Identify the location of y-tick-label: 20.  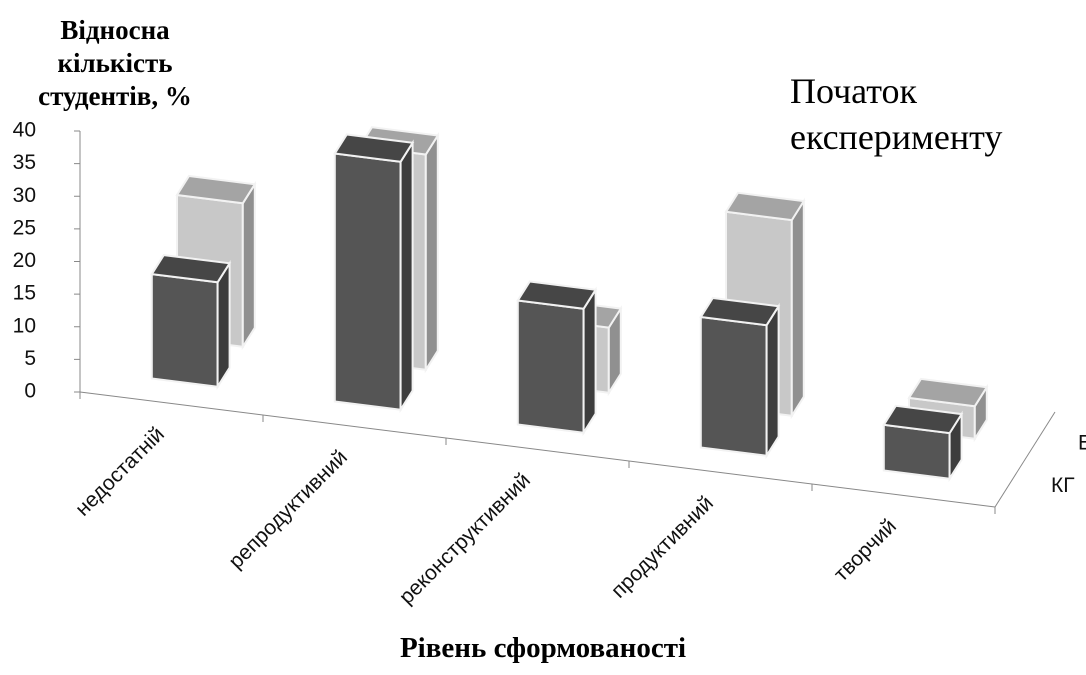
(24, 260).